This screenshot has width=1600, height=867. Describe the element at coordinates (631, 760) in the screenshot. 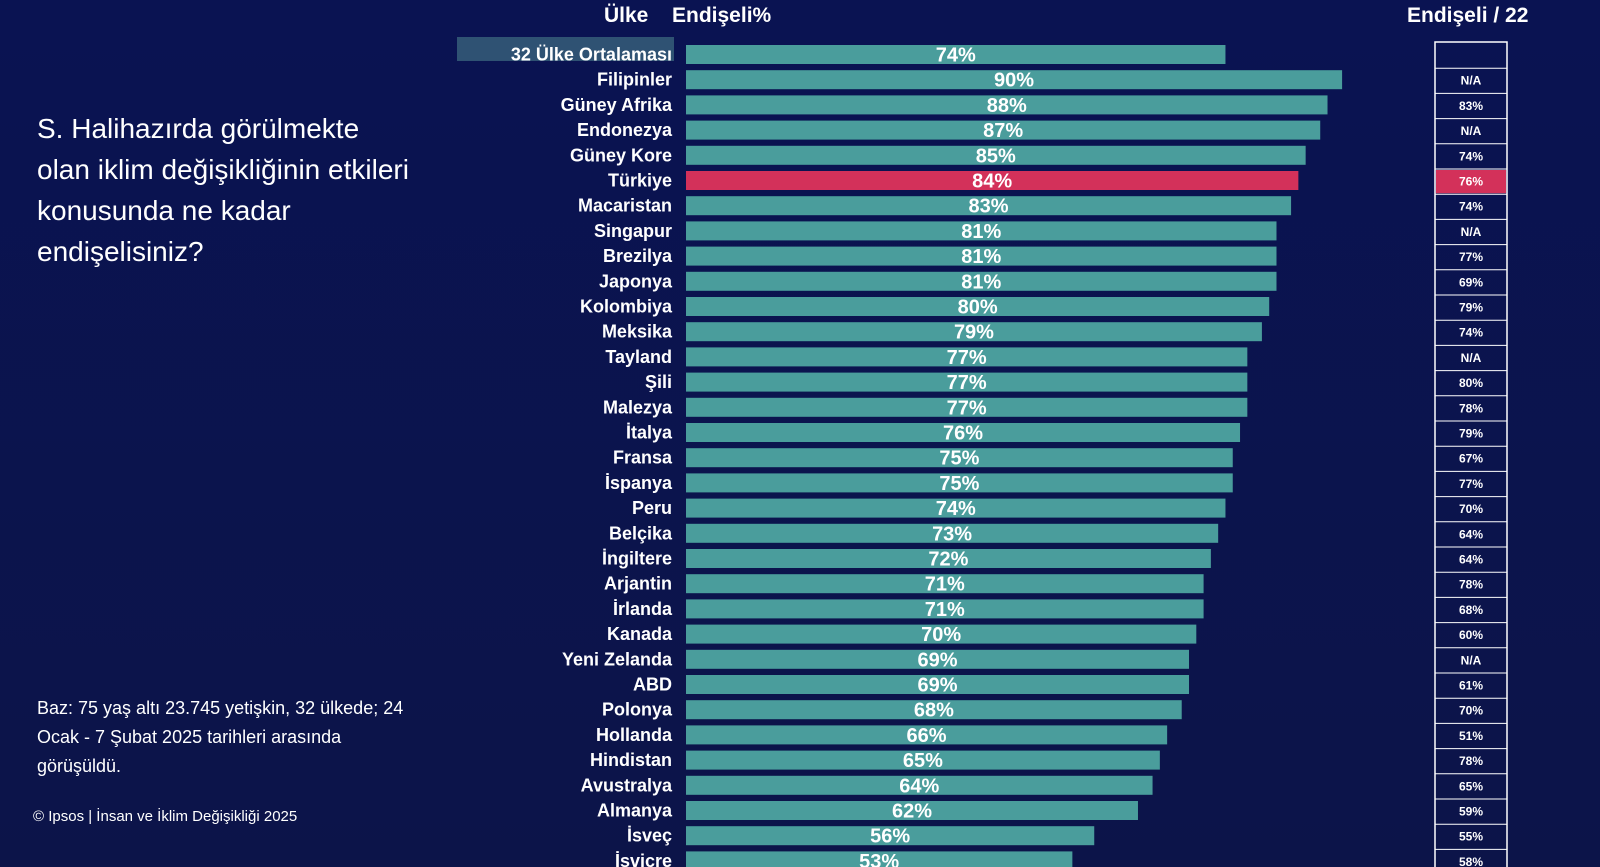

I see `country-label: Hindistan` at that location.